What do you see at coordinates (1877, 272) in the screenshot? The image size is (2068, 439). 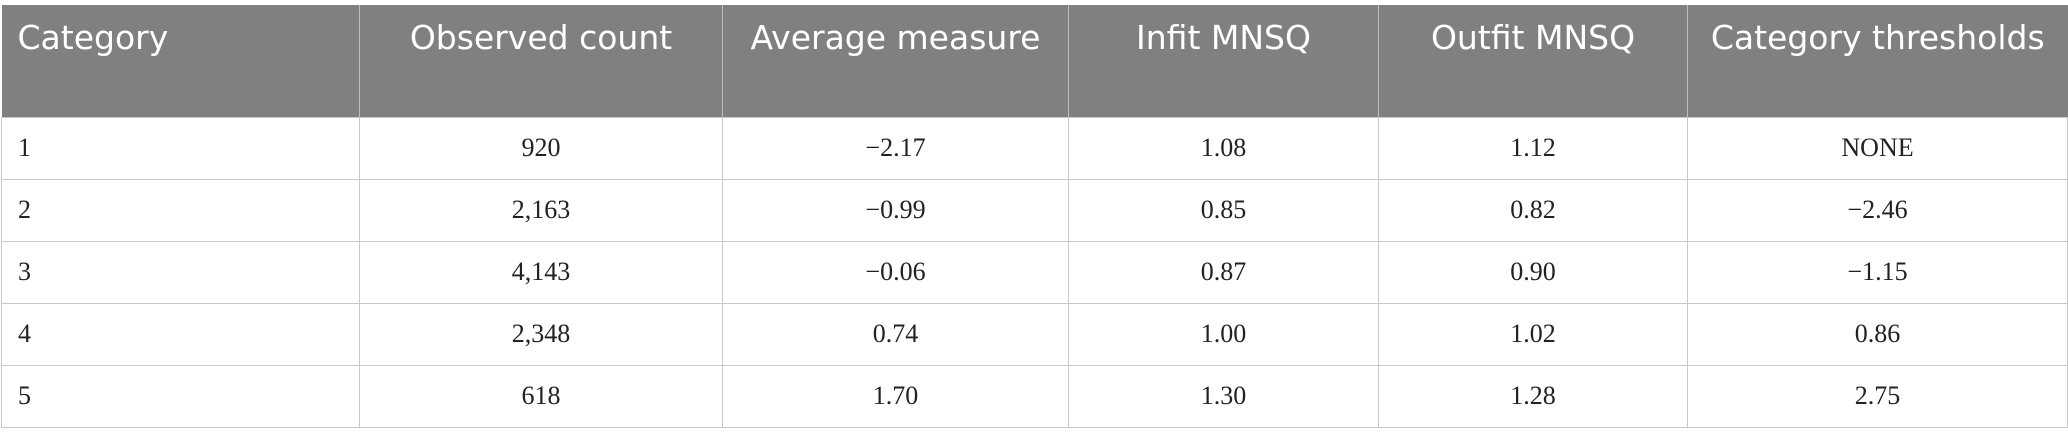 I see `table-cell: −1.15` at bounding box center [1877, 272].